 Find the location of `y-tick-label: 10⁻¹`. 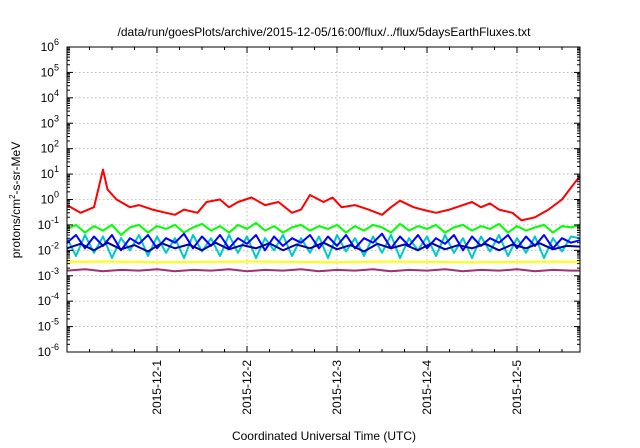

y-tick-label: 10⁻¹ is located at coordinates (48, 223).